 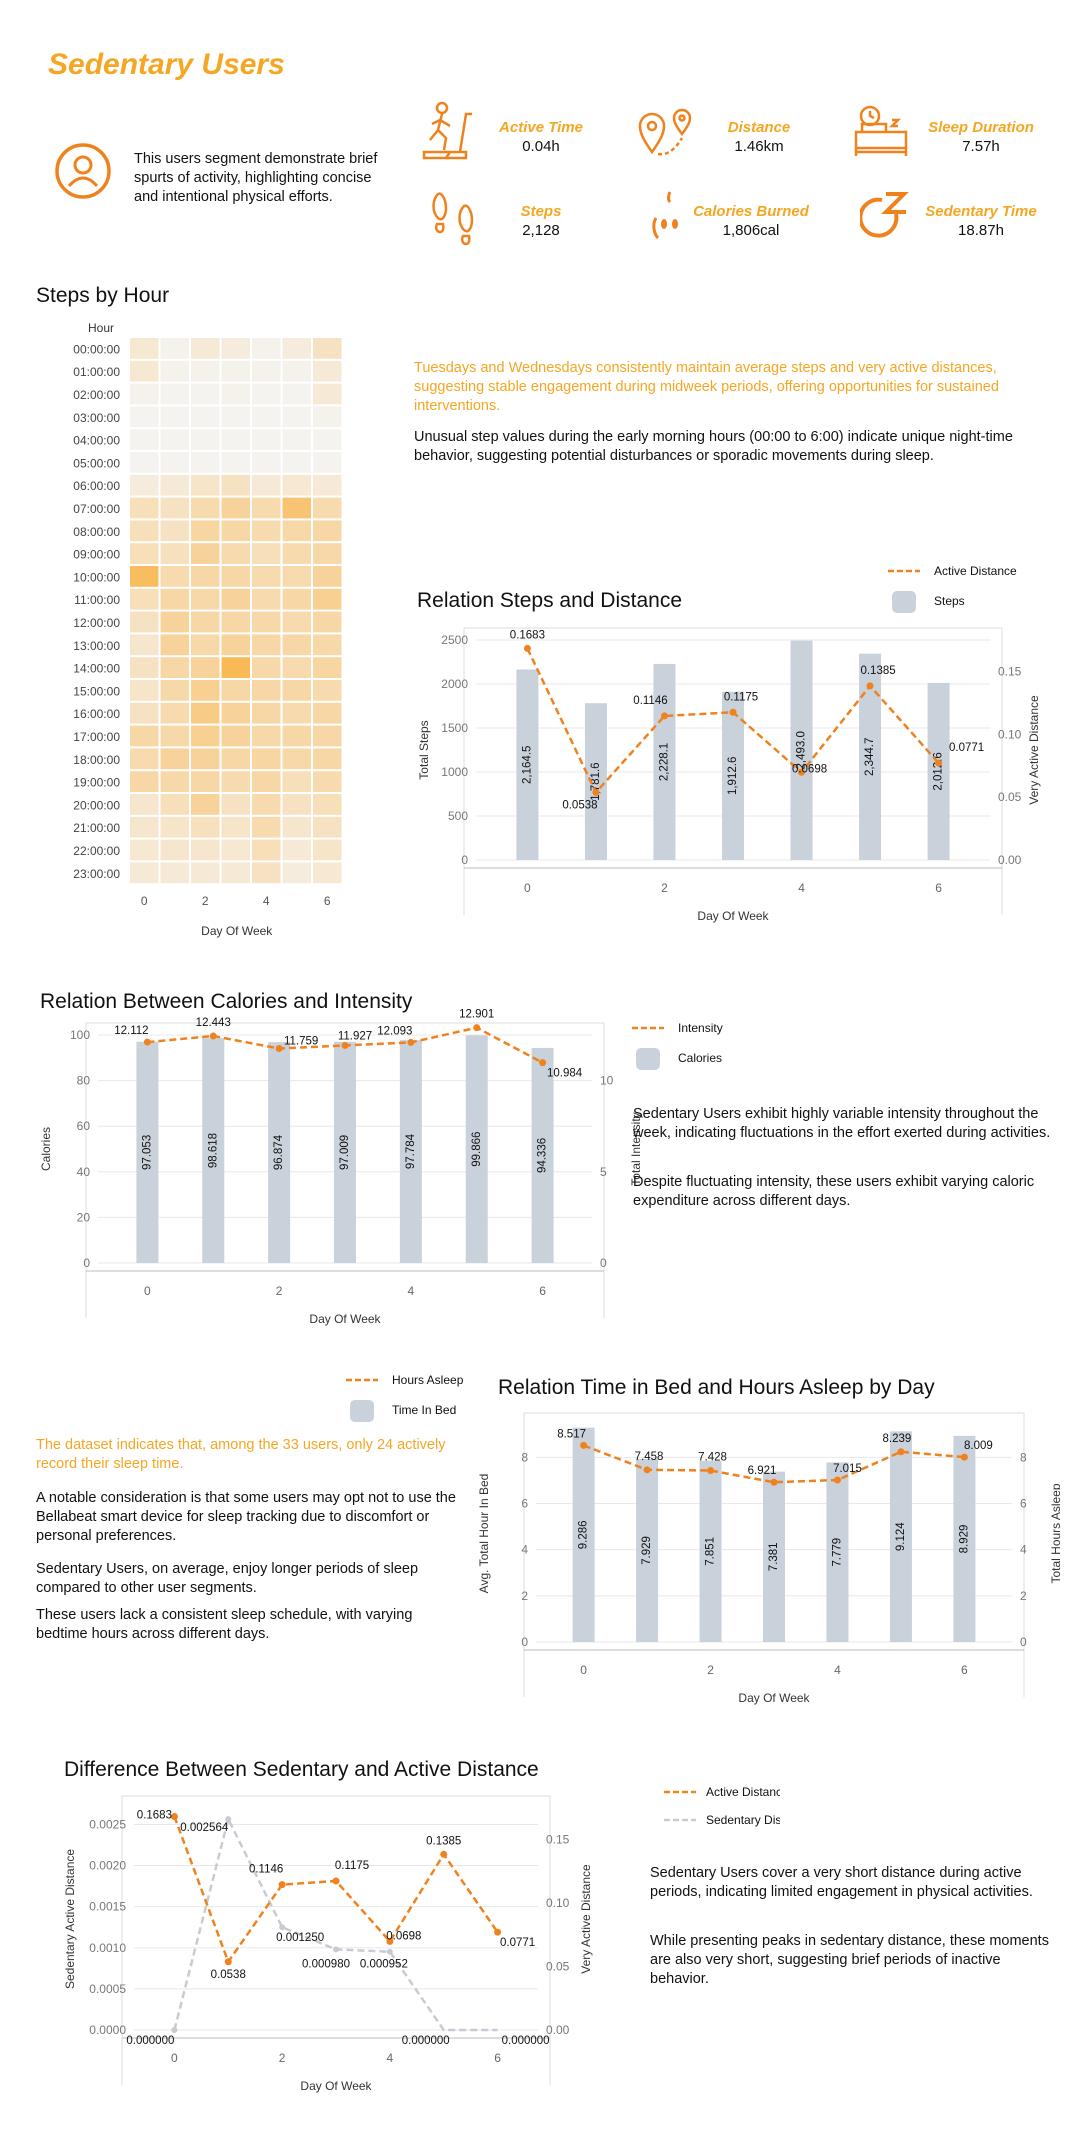 I want to click on bar-value-label: 97.009, so click(x=345, y=1152).